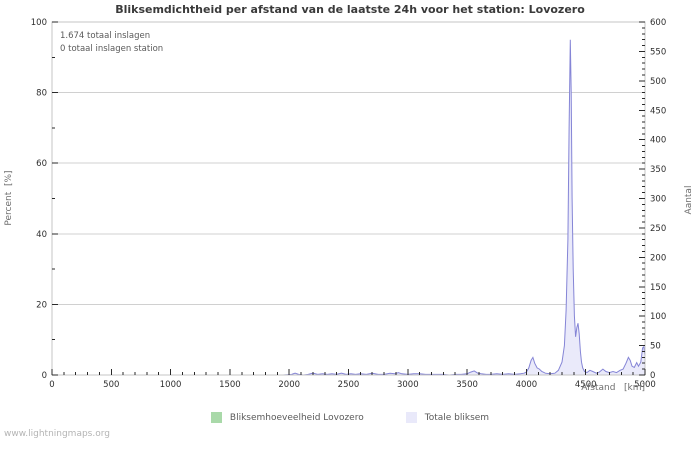 Image resolution: width=700 pixels, height=450 pixels. I want to click on left-axis-title: Percent [%], so click(9, 198).